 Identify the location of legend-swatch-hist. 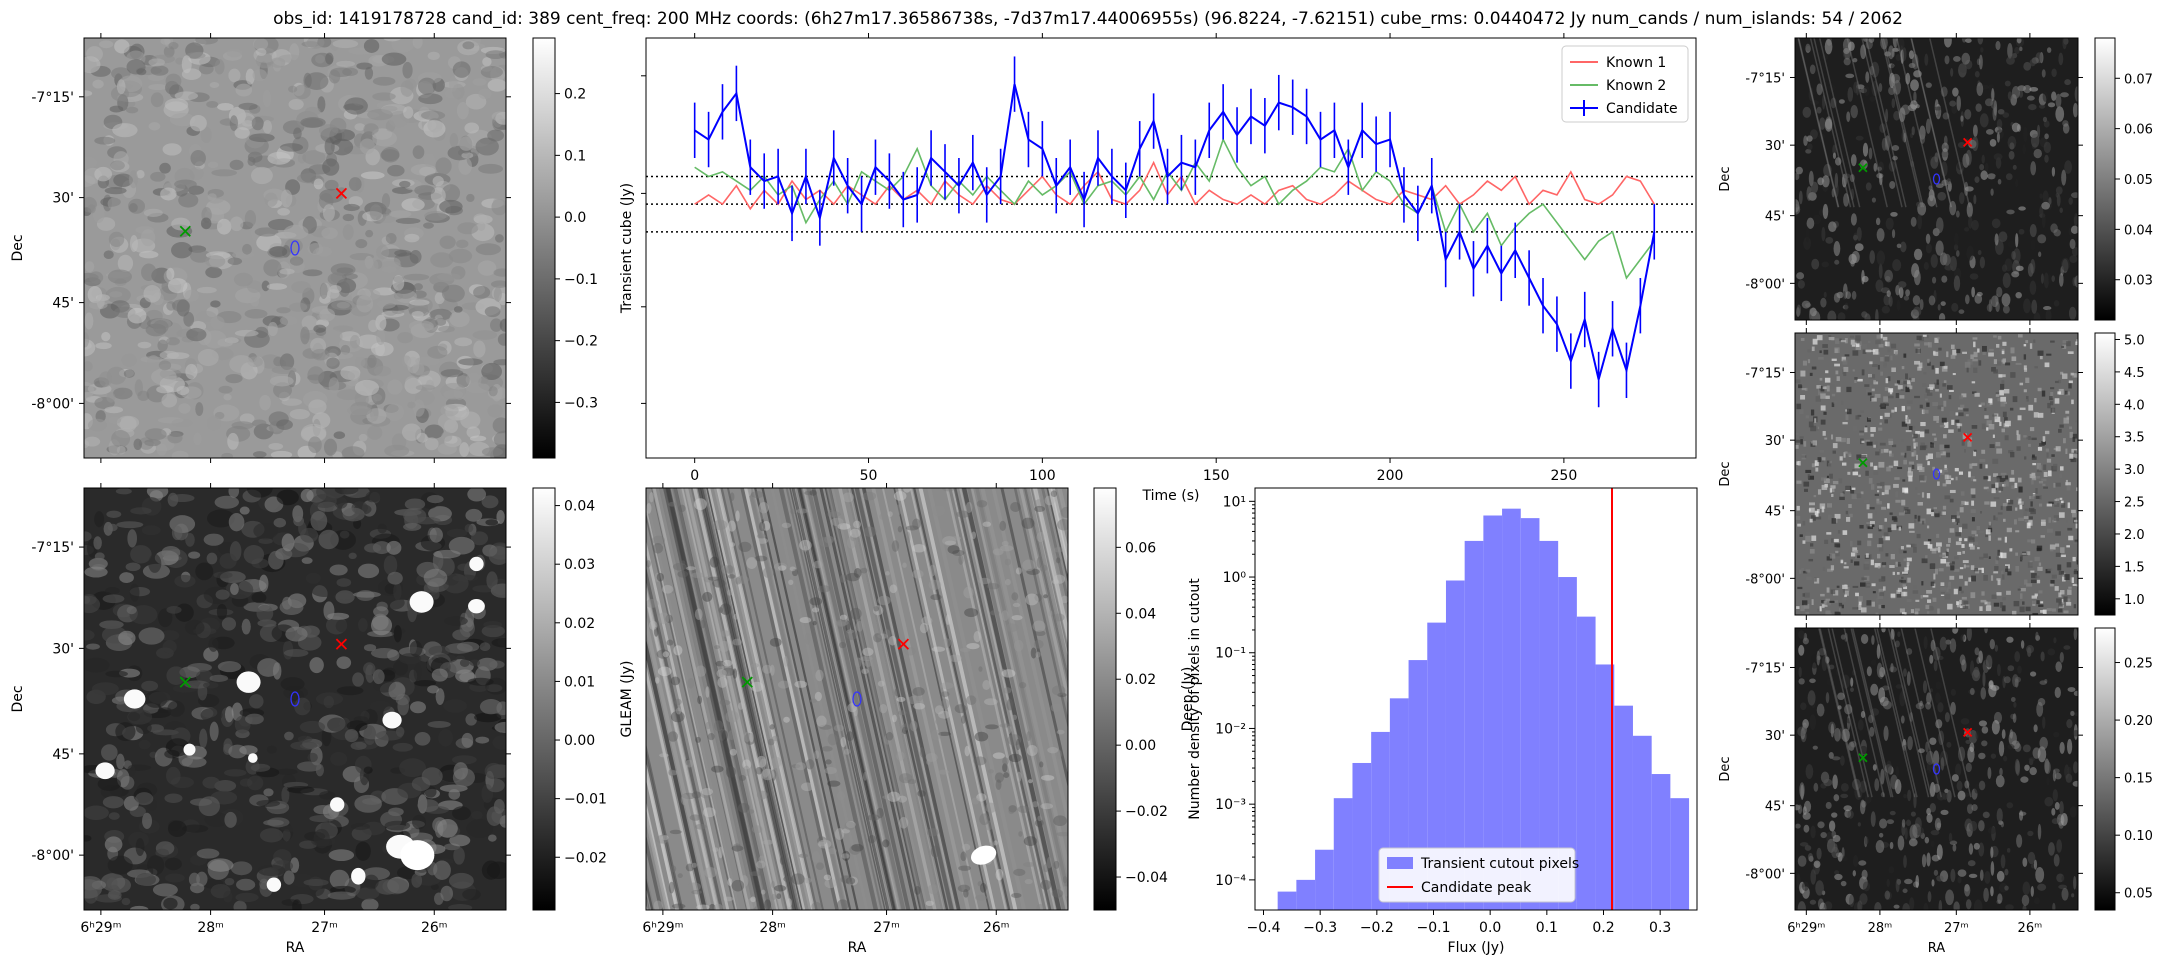
(1400, 863).